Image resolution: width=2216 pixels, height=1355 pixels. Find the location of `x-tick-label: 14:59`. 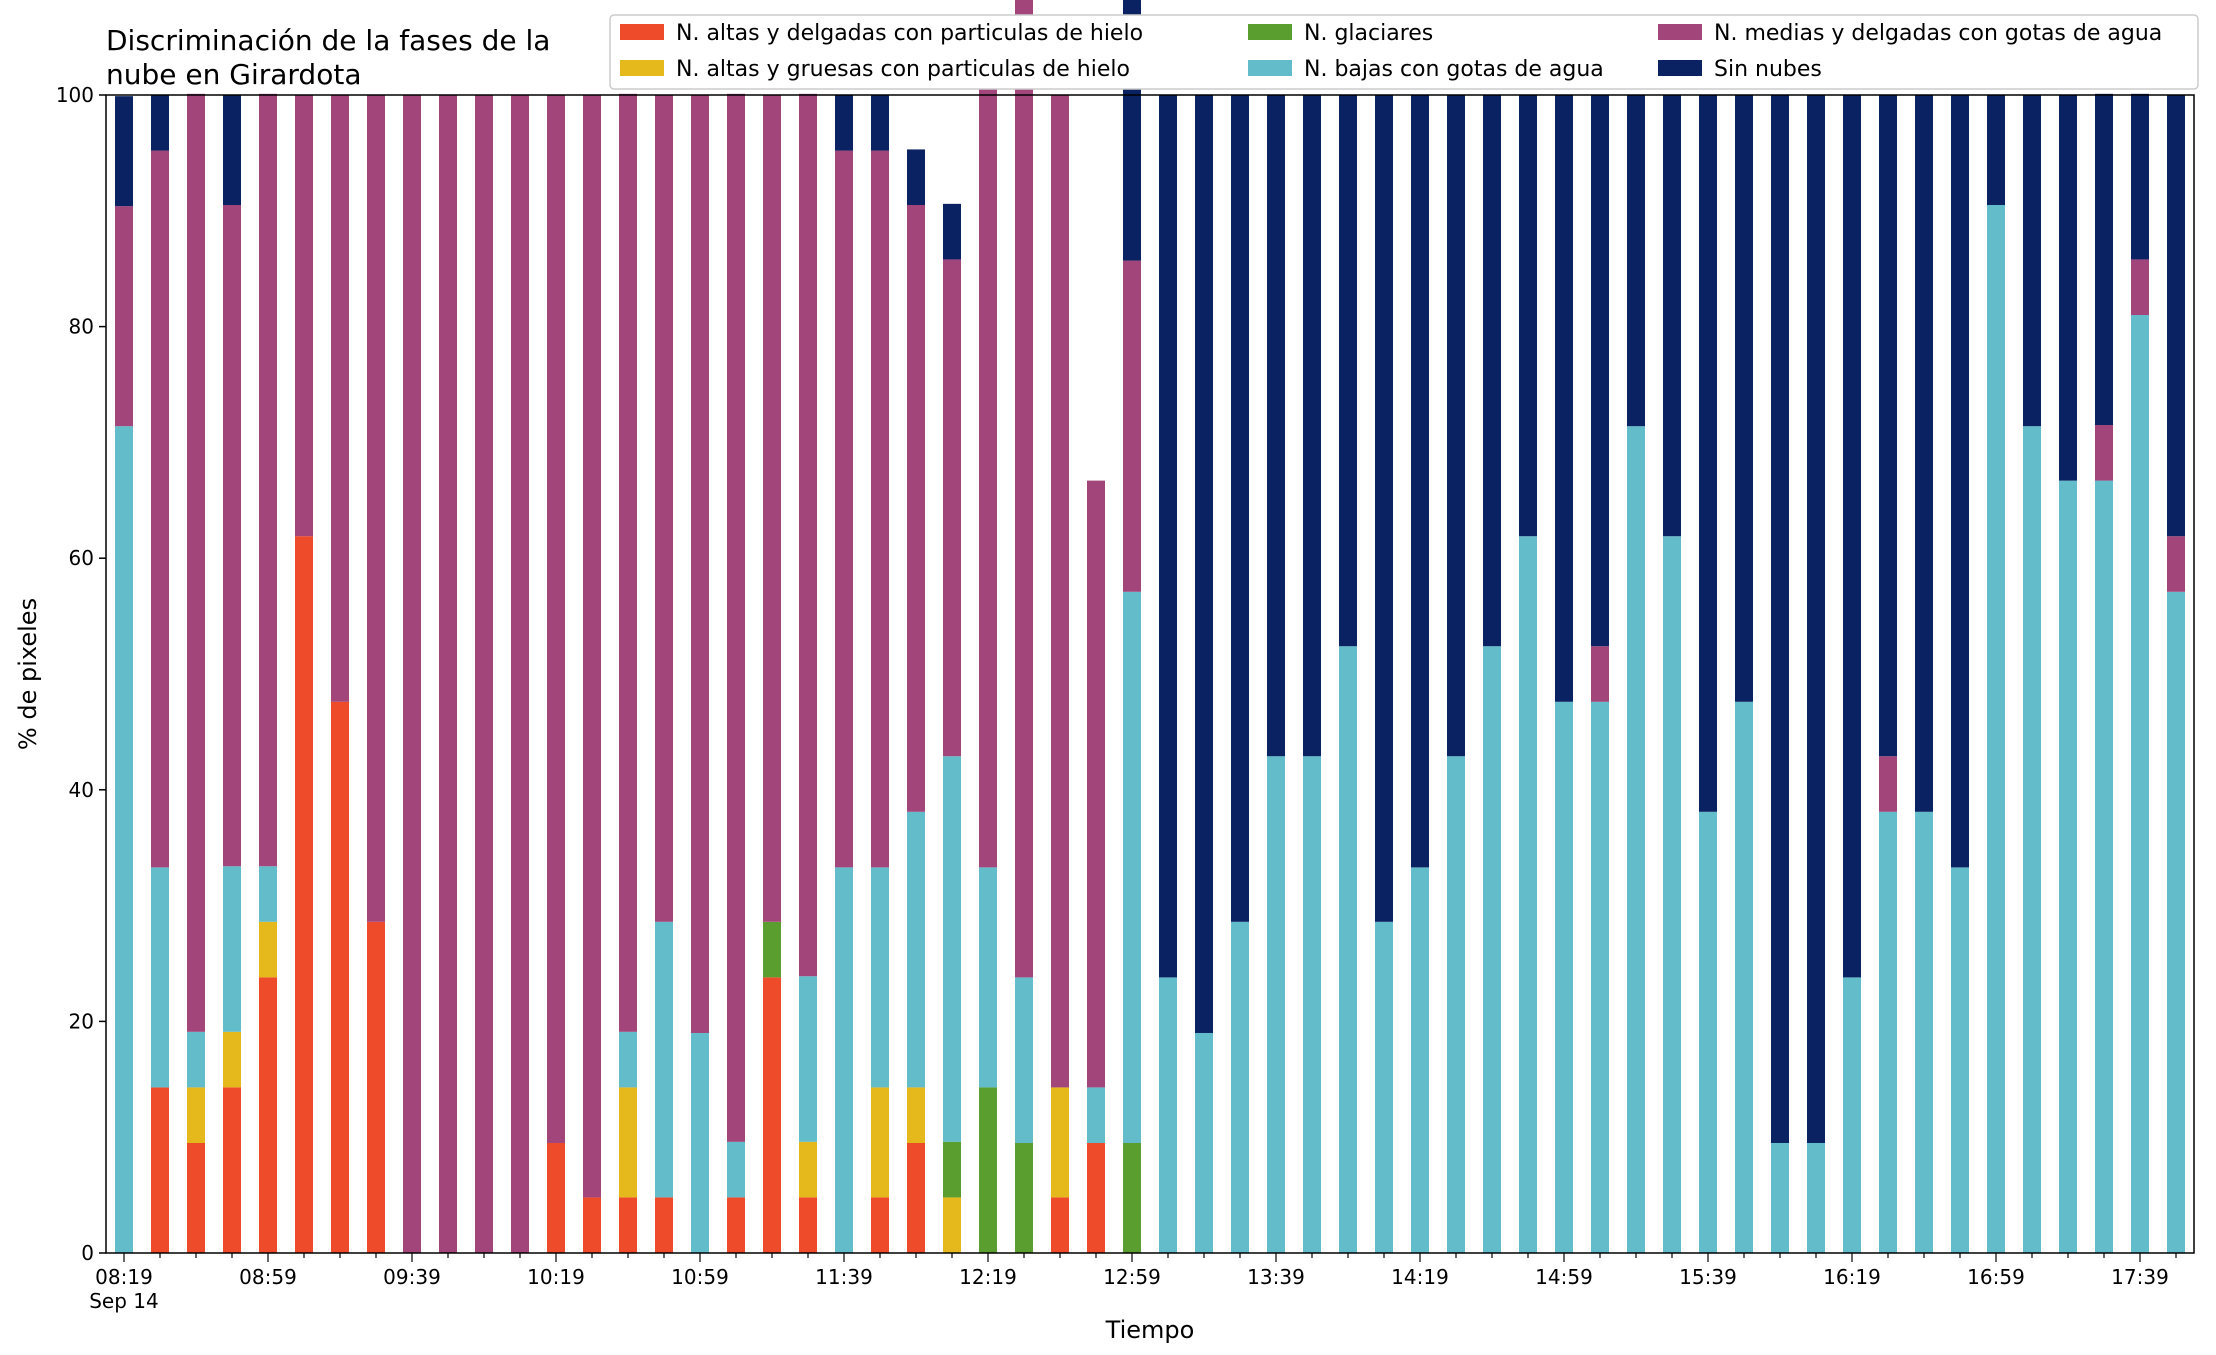

x-tick-label: 14:59 is located at coordinates (1564, 1277).